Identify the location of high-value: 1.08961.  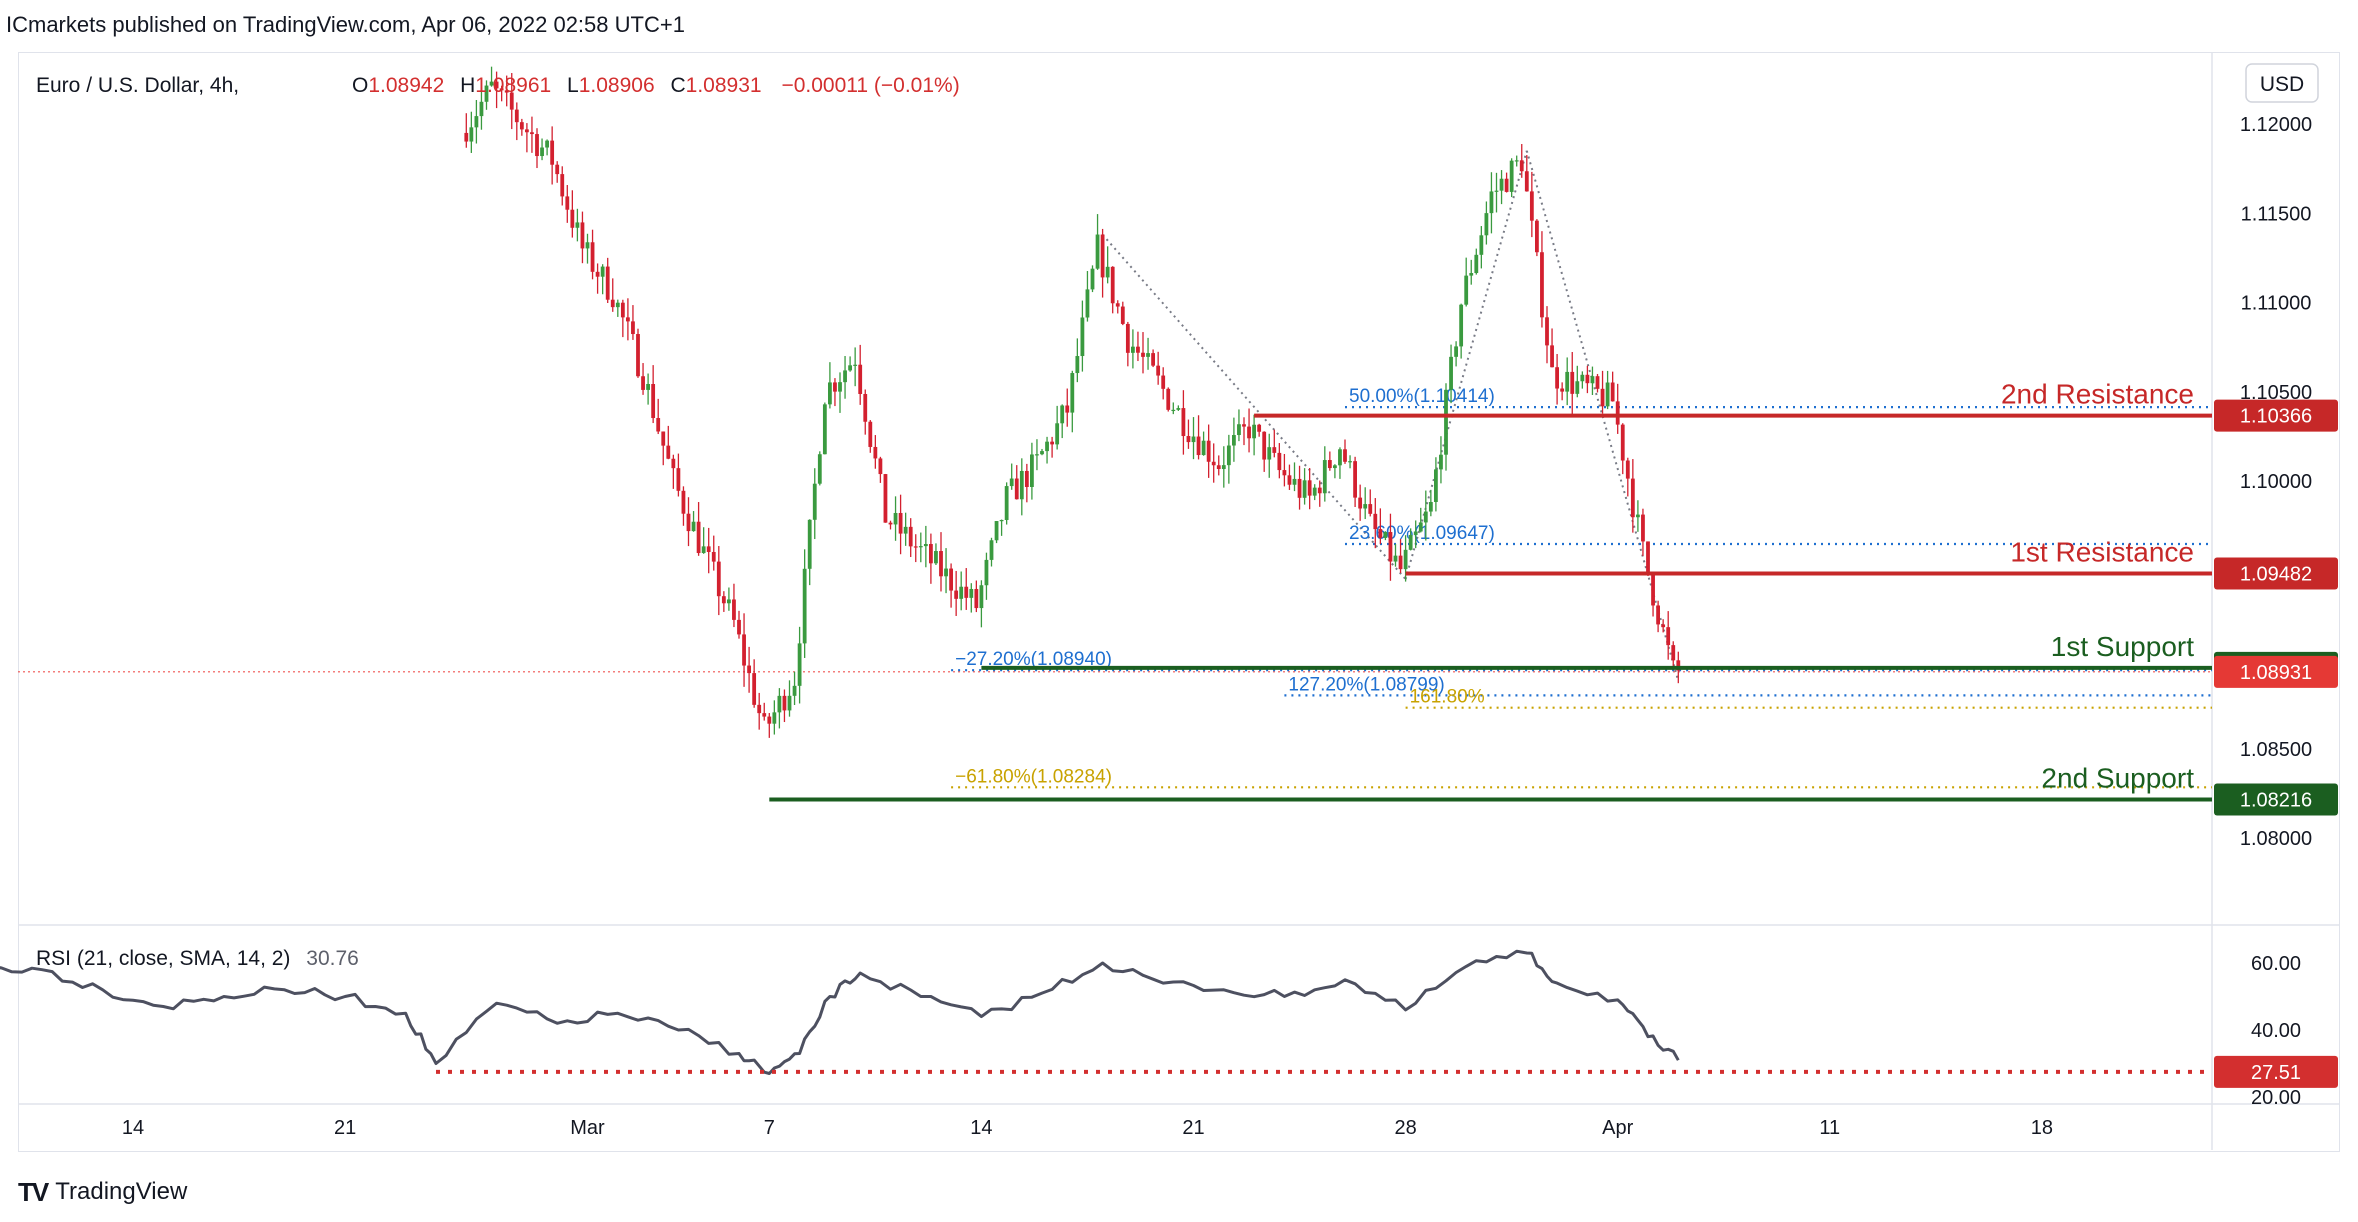
(513, 85).